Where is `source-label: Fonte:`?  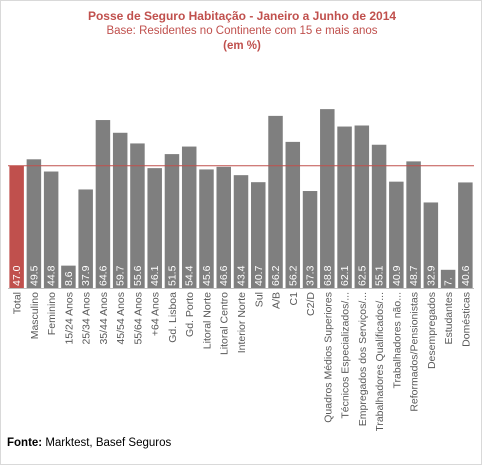
source-label: Fonte: is located at coordinates (25, 443).